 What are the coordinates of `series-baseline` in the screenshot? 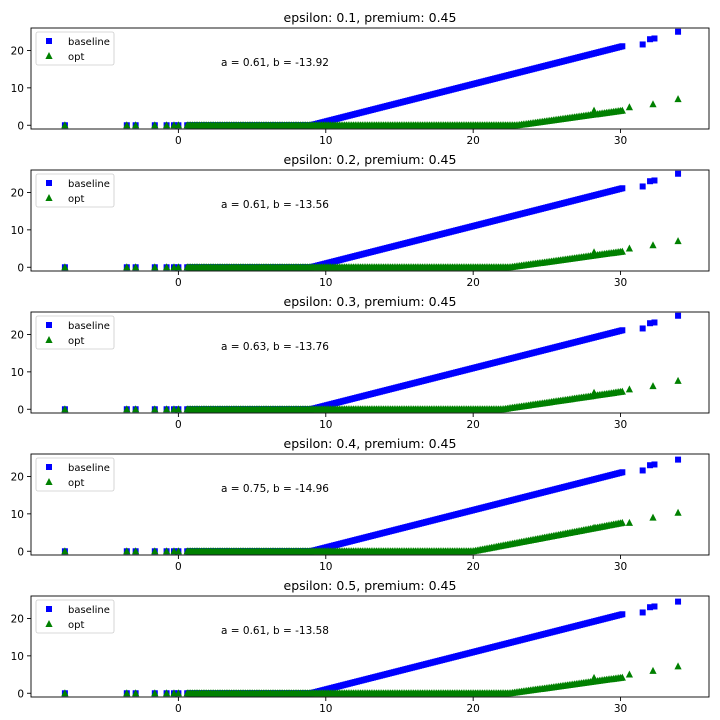 It's located at (371, 505).